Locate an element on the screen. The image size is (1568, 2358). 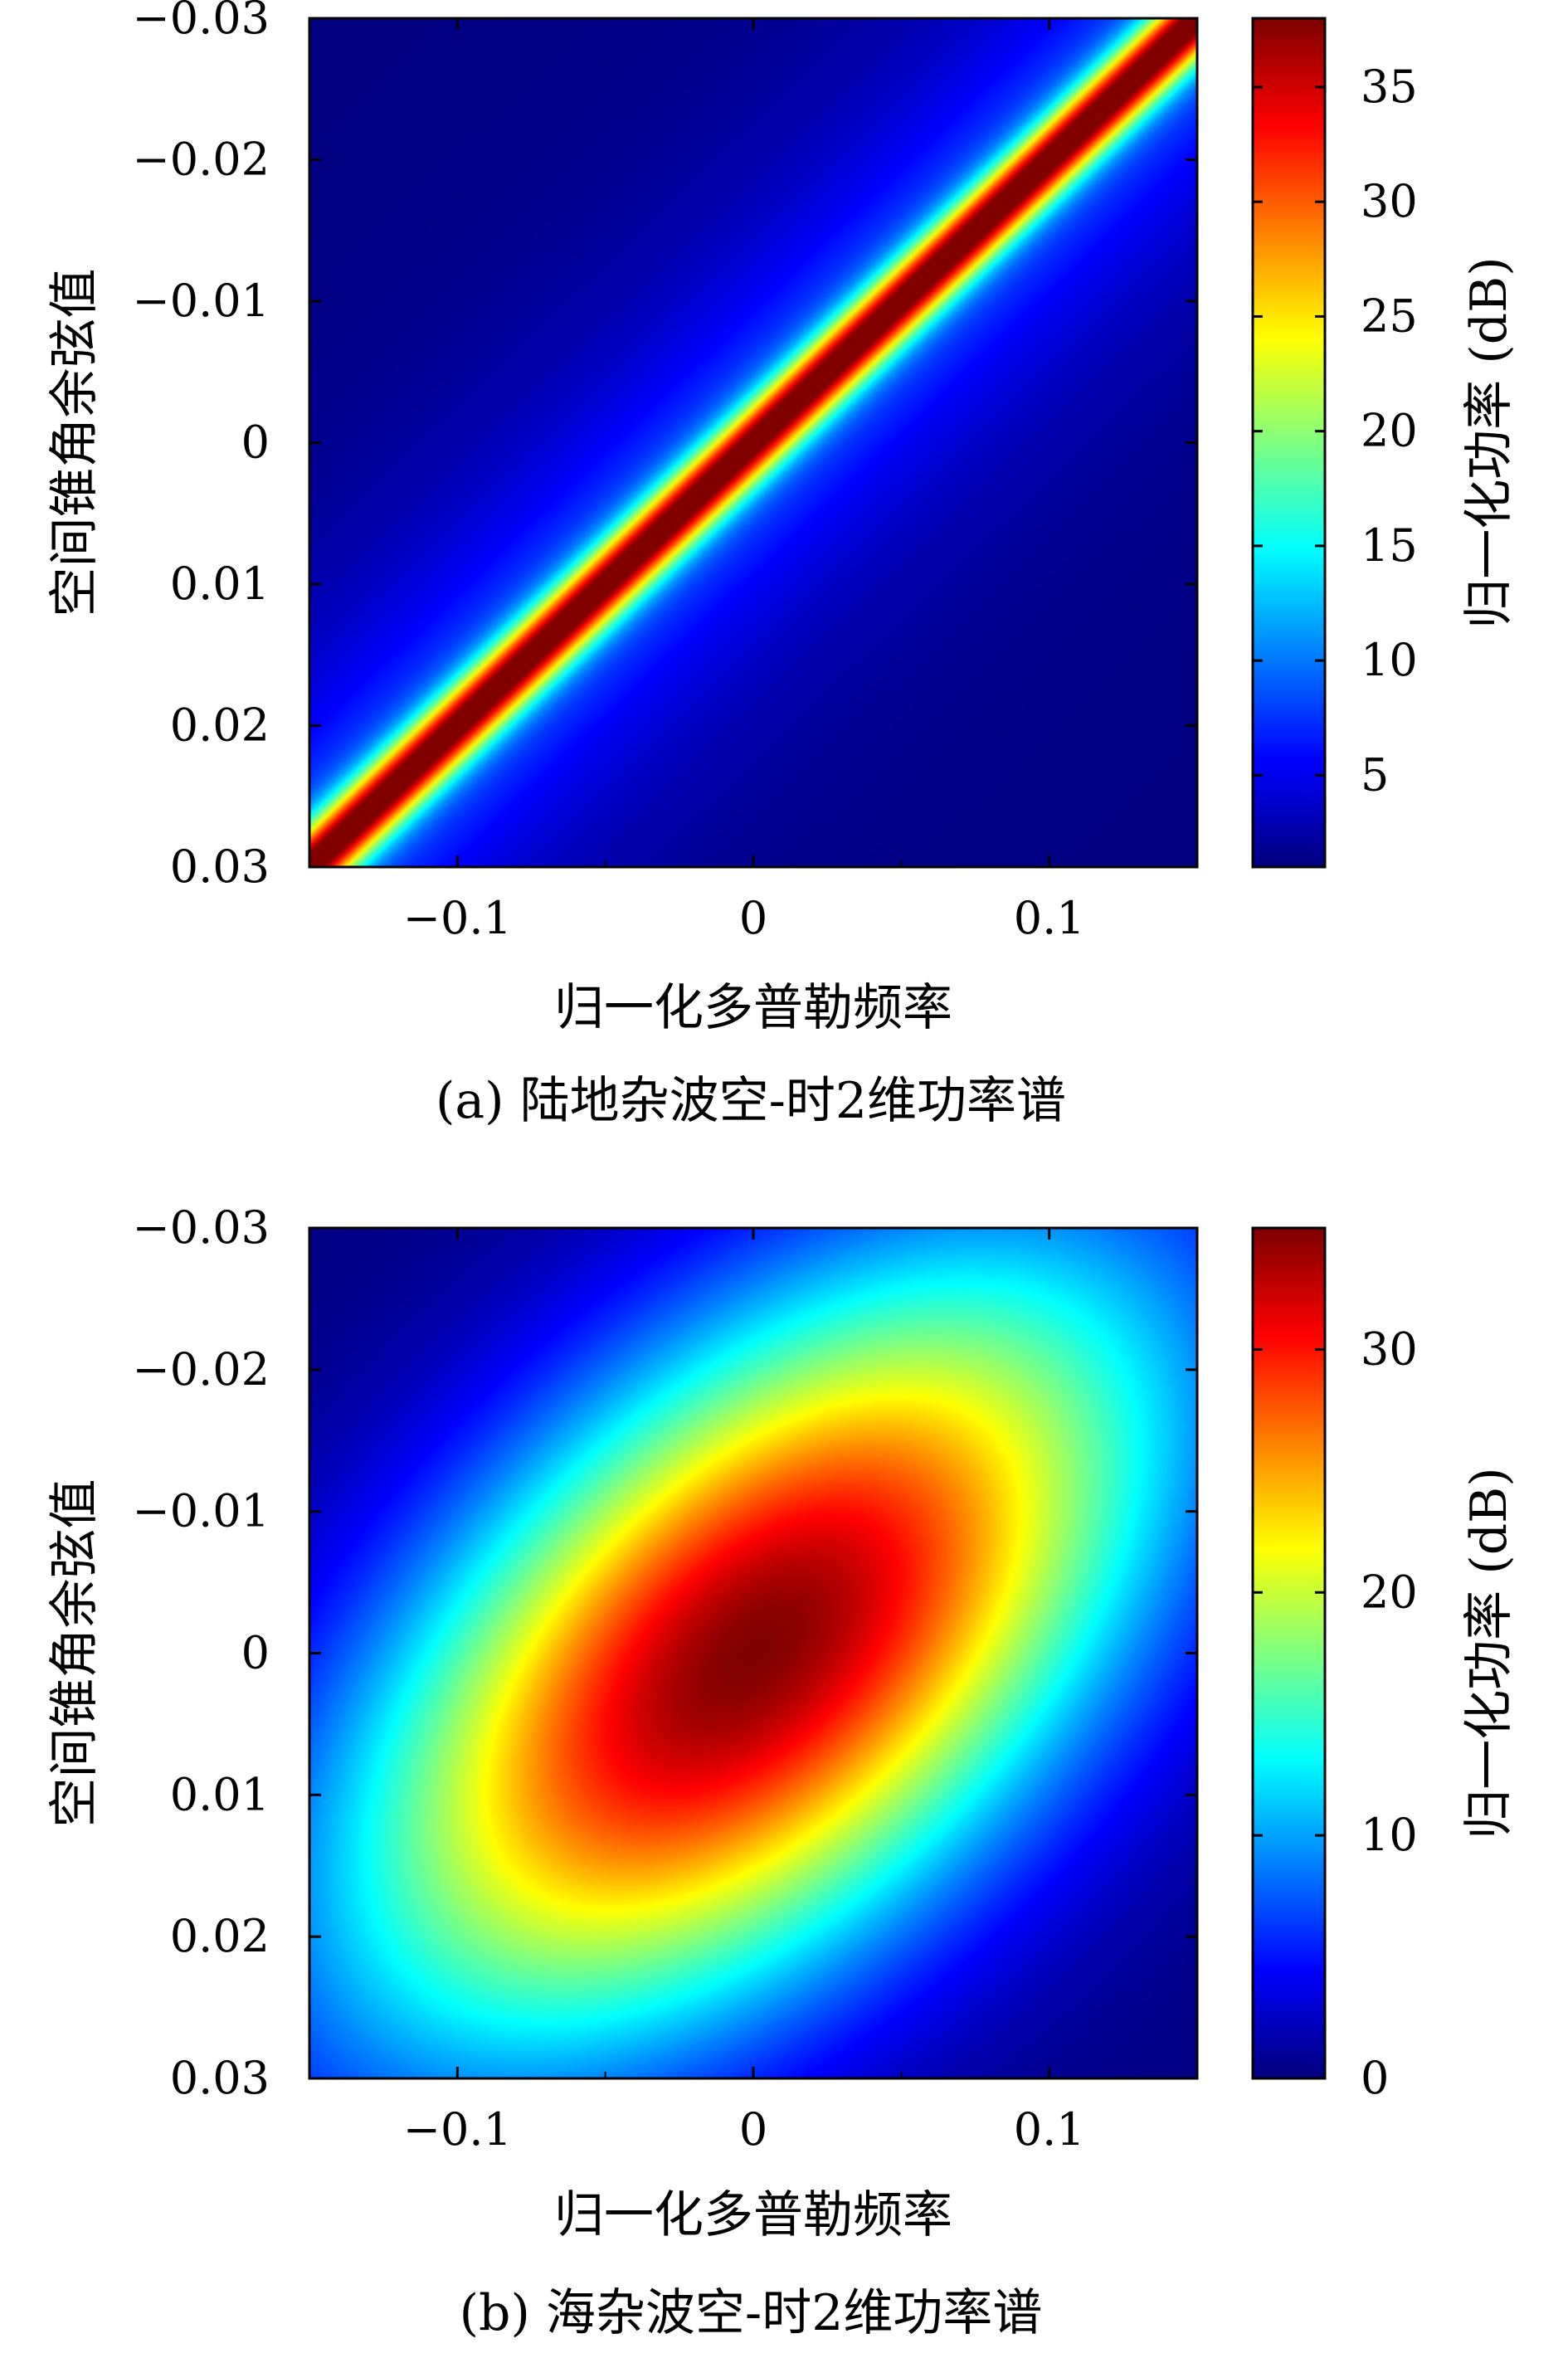
colorbar-tick-label-land: 10 is located at coordinates (1389, 660).